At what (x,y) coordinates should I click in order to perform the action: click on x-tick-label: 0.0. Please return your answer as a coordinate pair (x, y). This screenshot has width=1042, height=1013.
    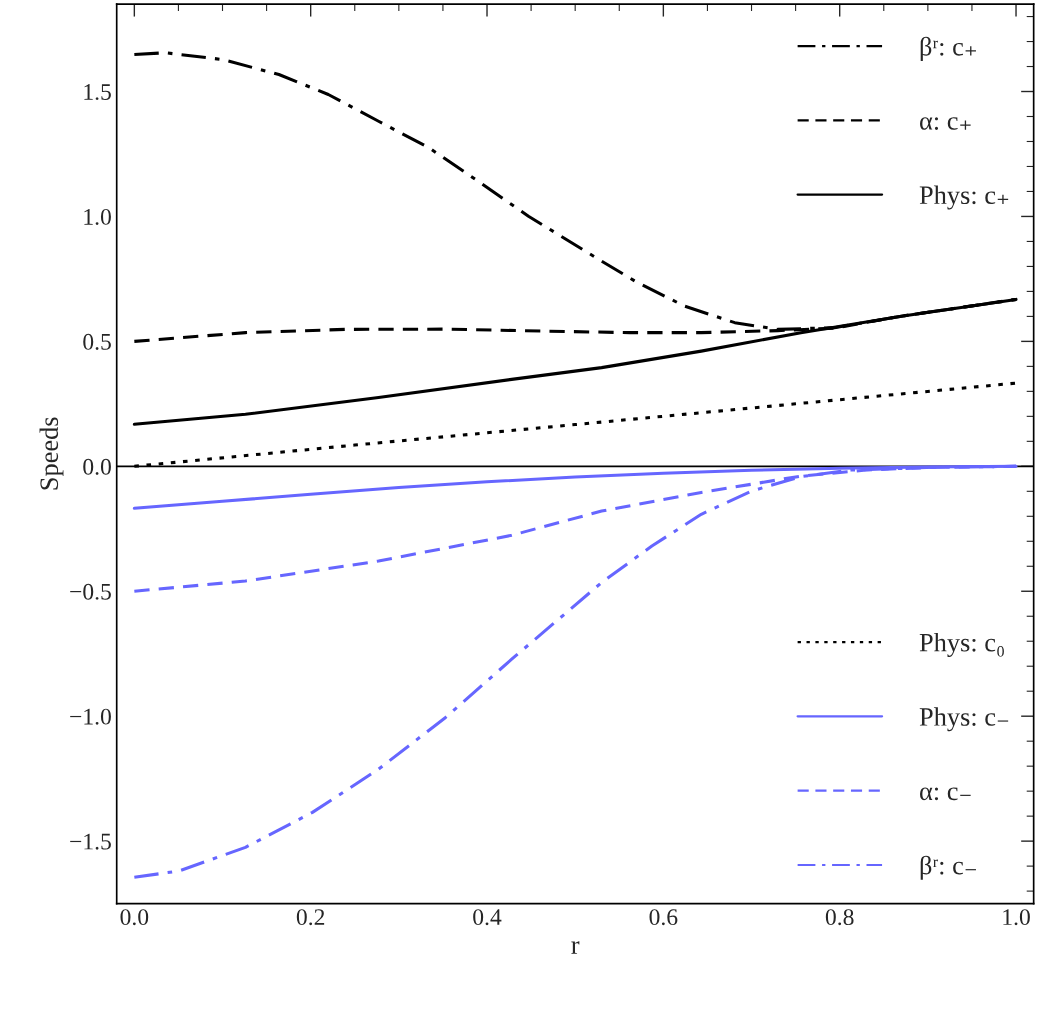
    Looking at the image, I should click on (134, 917).